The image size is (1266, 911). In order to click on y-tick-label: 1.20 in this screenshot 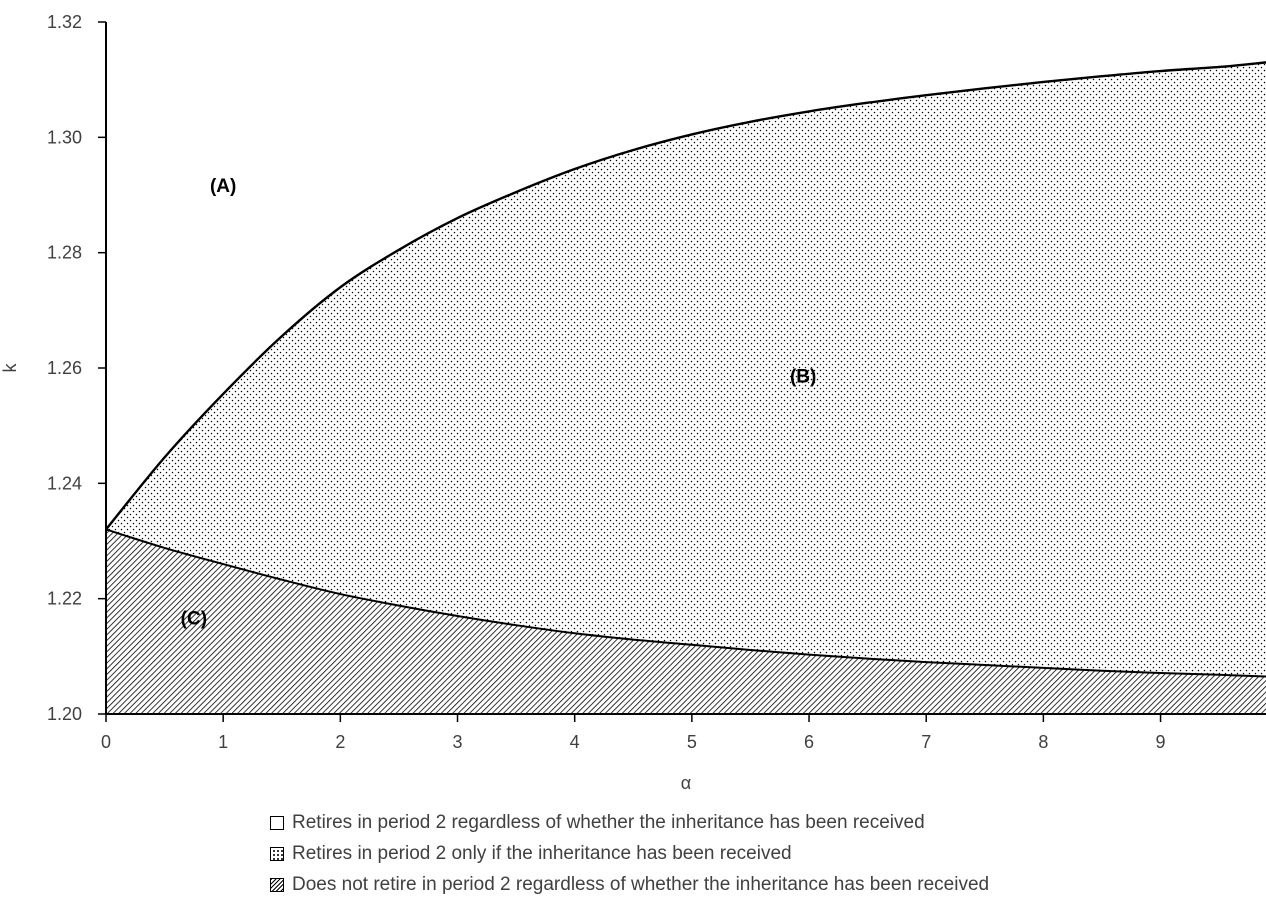, I will do `click(64, 714)`.